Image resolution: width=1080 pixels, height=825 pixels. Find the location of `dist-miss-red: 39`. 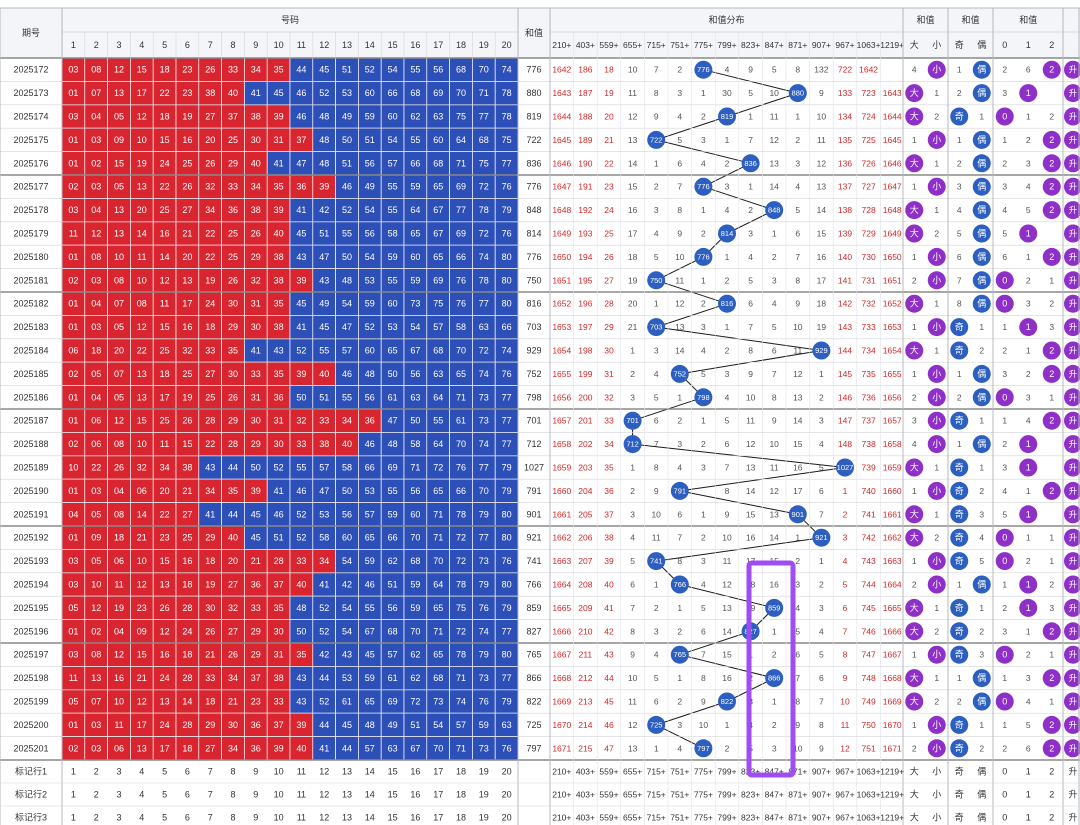

dist-miss-red: 39 is located at coordinates (609, 561).